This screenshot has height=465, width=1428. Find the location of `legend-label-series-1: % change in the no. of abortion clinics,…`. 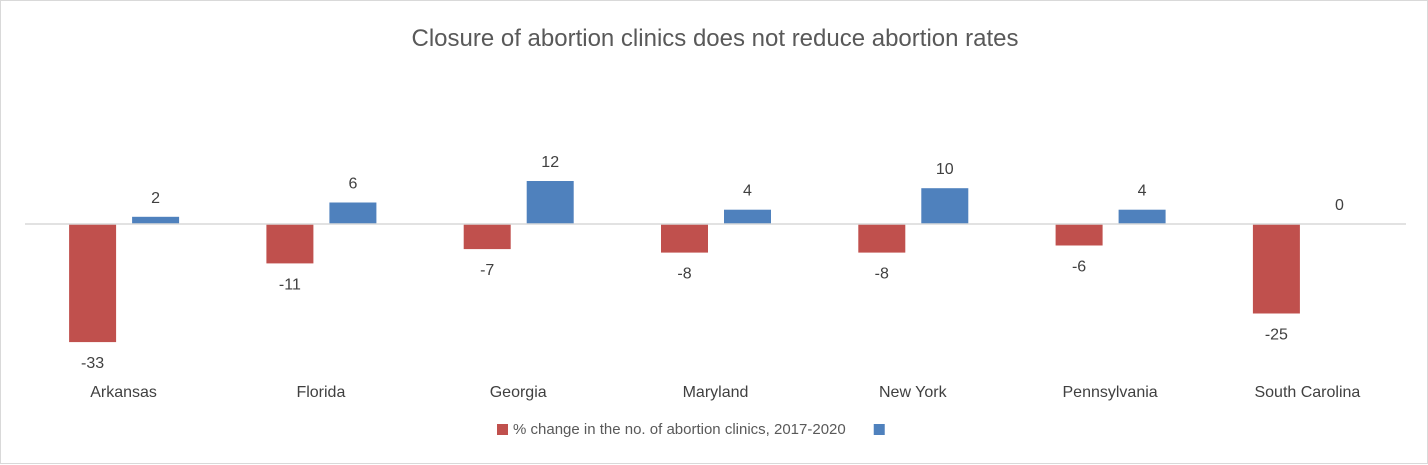

legend-label-series-1: % change in the no. of abortion clinics,… is located at coordinates (679, 429).